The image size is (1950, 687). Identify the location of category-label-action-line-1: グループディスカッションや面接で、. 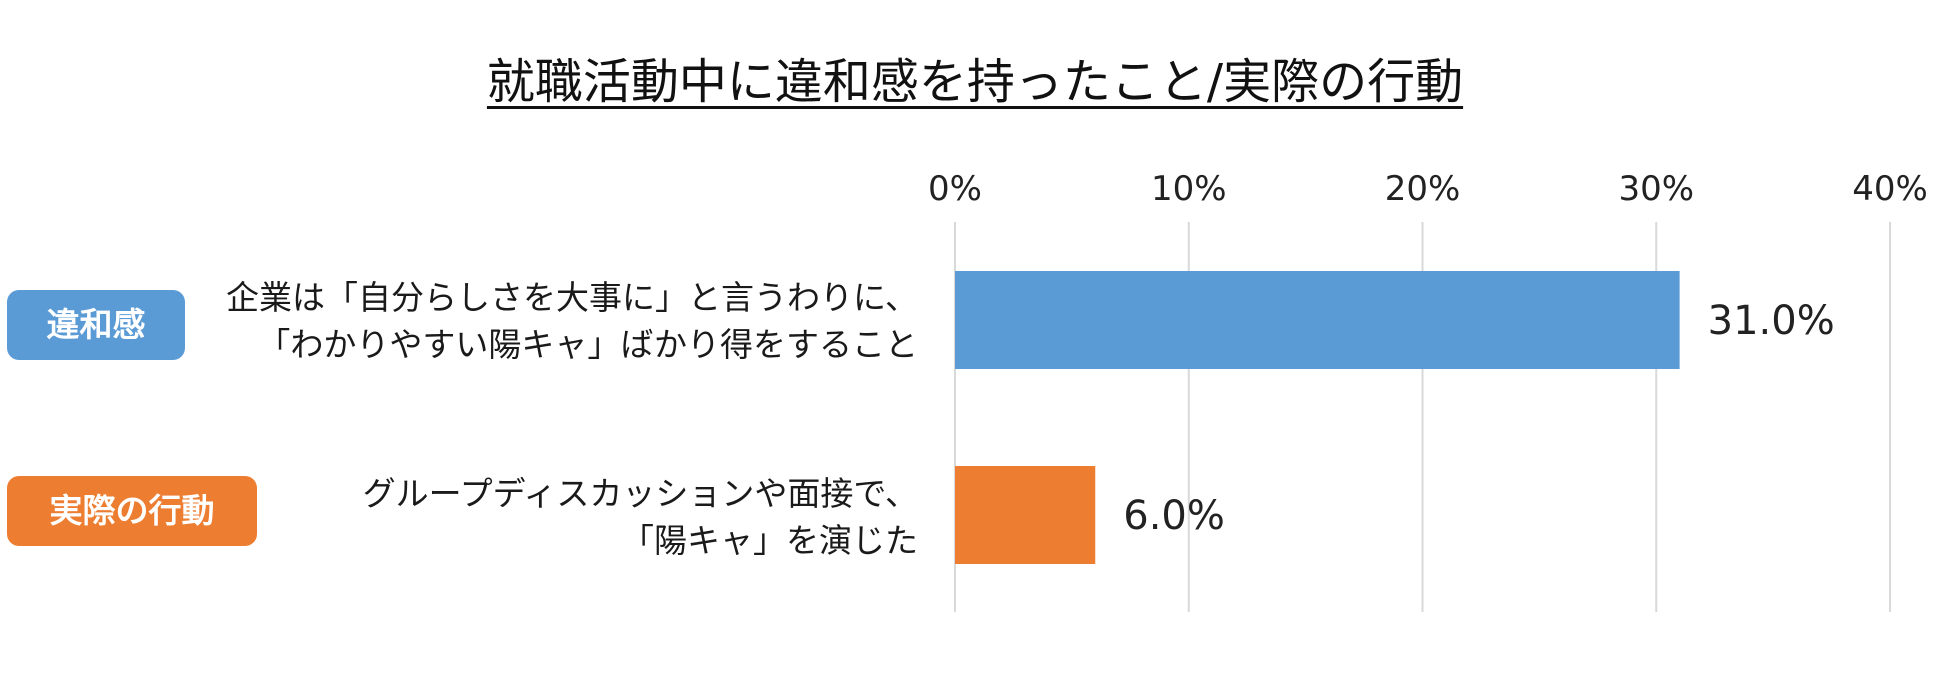
(640, 493).